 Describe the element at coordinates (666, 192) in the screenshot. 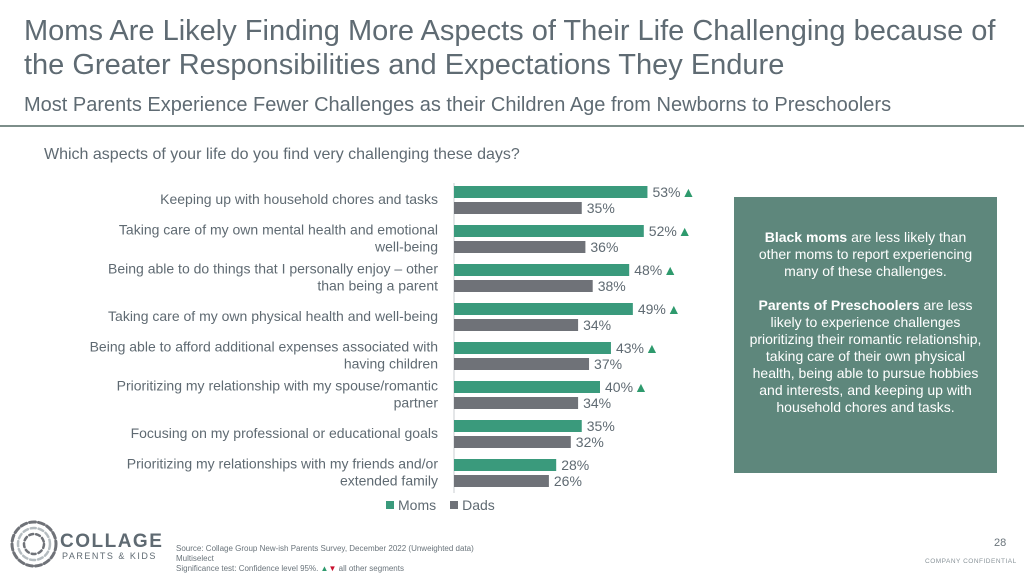

I see `data-label-moms: 53%` at that location.